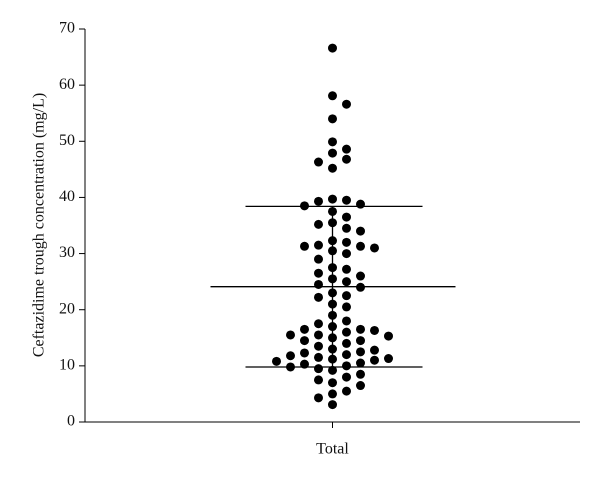  I want to click on y-tick-label: 20, so click(67, 308).